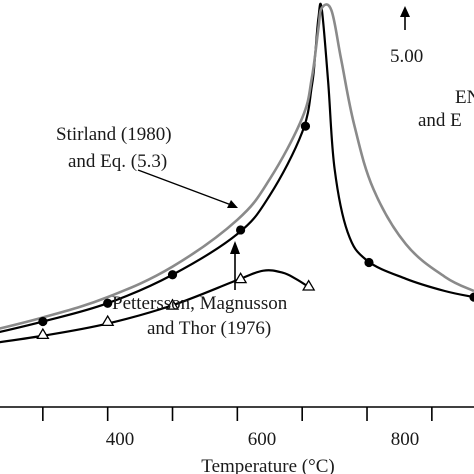 This screenshot has height=474, width=474. Describe the element at coordinates (232, 204) in the screenshot. I see `stirland-arrow-head` at that location.